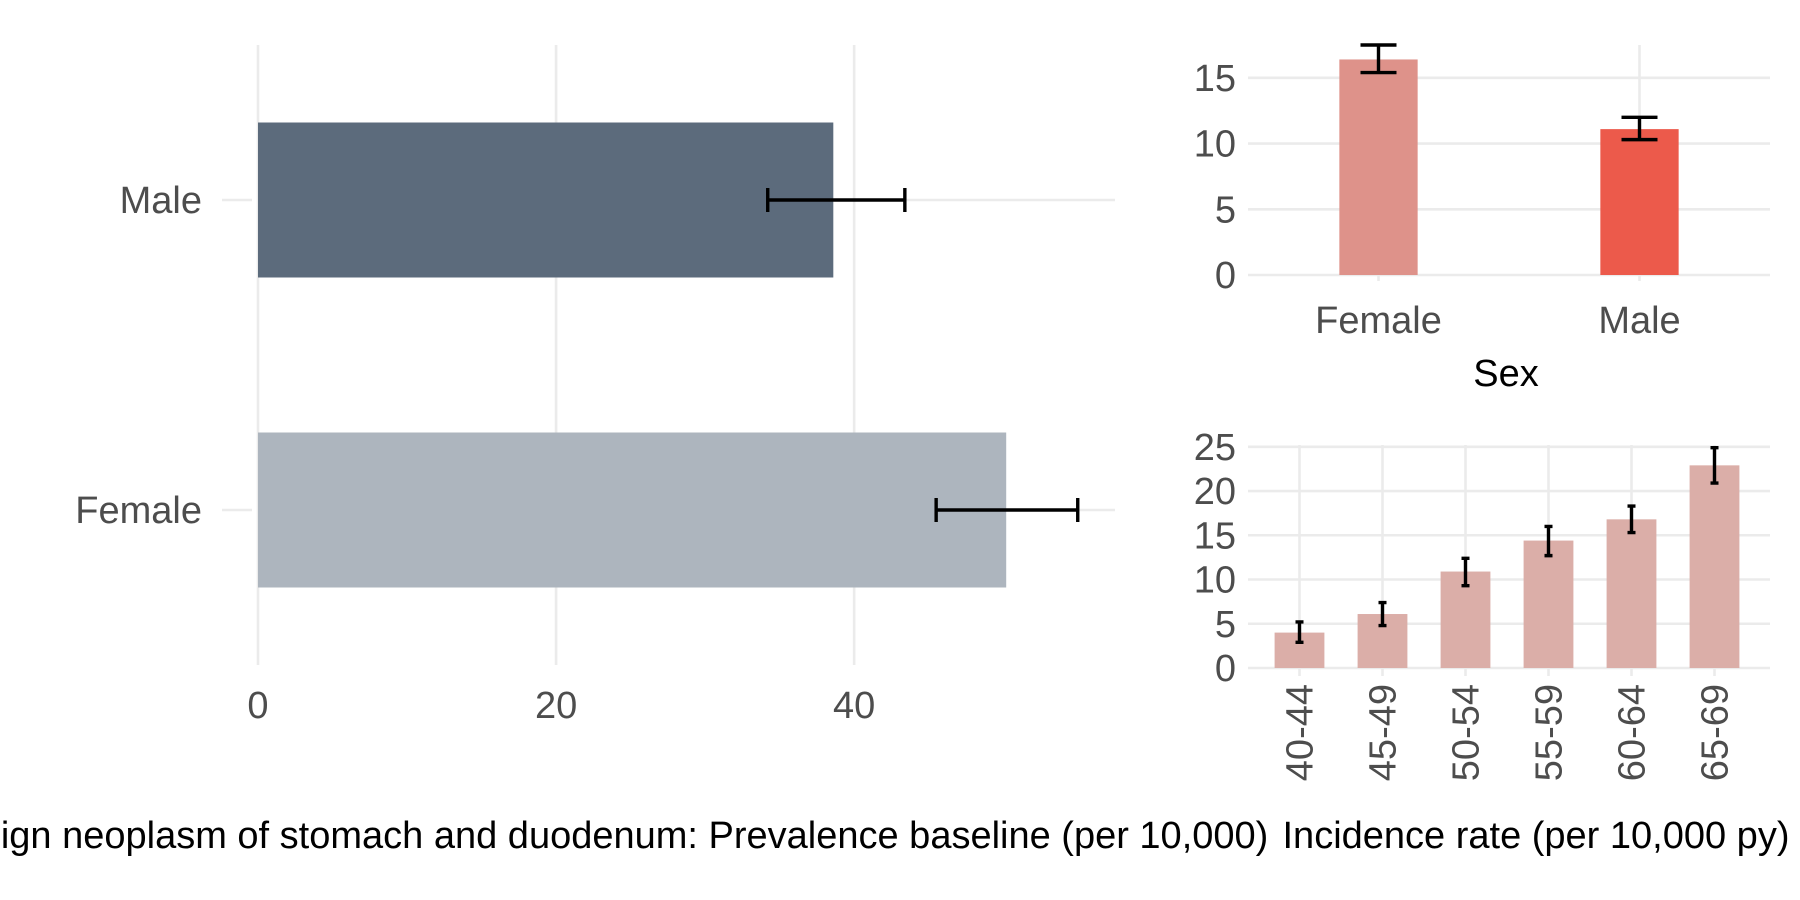  Describe the element at coordinates (1467, 732) in the screenshot. I see `x-tick-label-50-54: 50-54` at that location.